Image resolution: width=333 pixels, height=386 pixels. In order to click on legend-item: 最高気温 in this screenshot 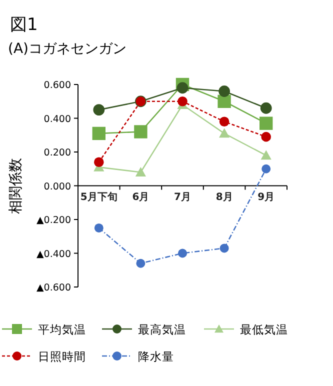, I will do `click(144, 329)`.